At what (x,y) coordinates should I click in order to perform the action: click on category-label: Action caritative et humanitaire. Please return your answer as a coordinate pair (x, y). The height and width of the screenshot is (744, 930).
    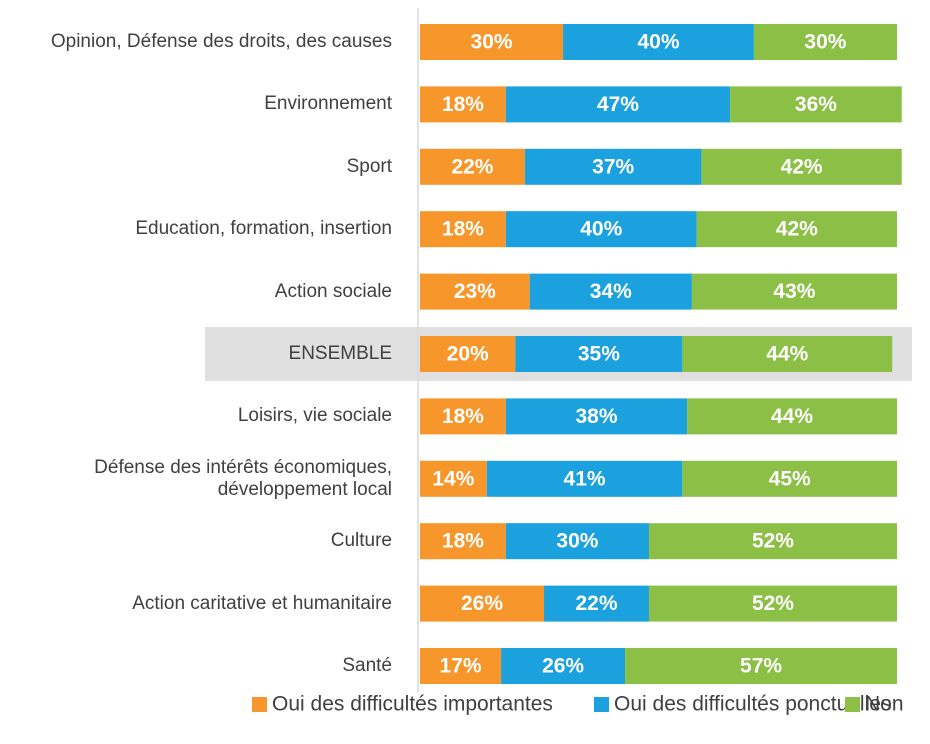
    Looking at the image, I should click on (262, 603).